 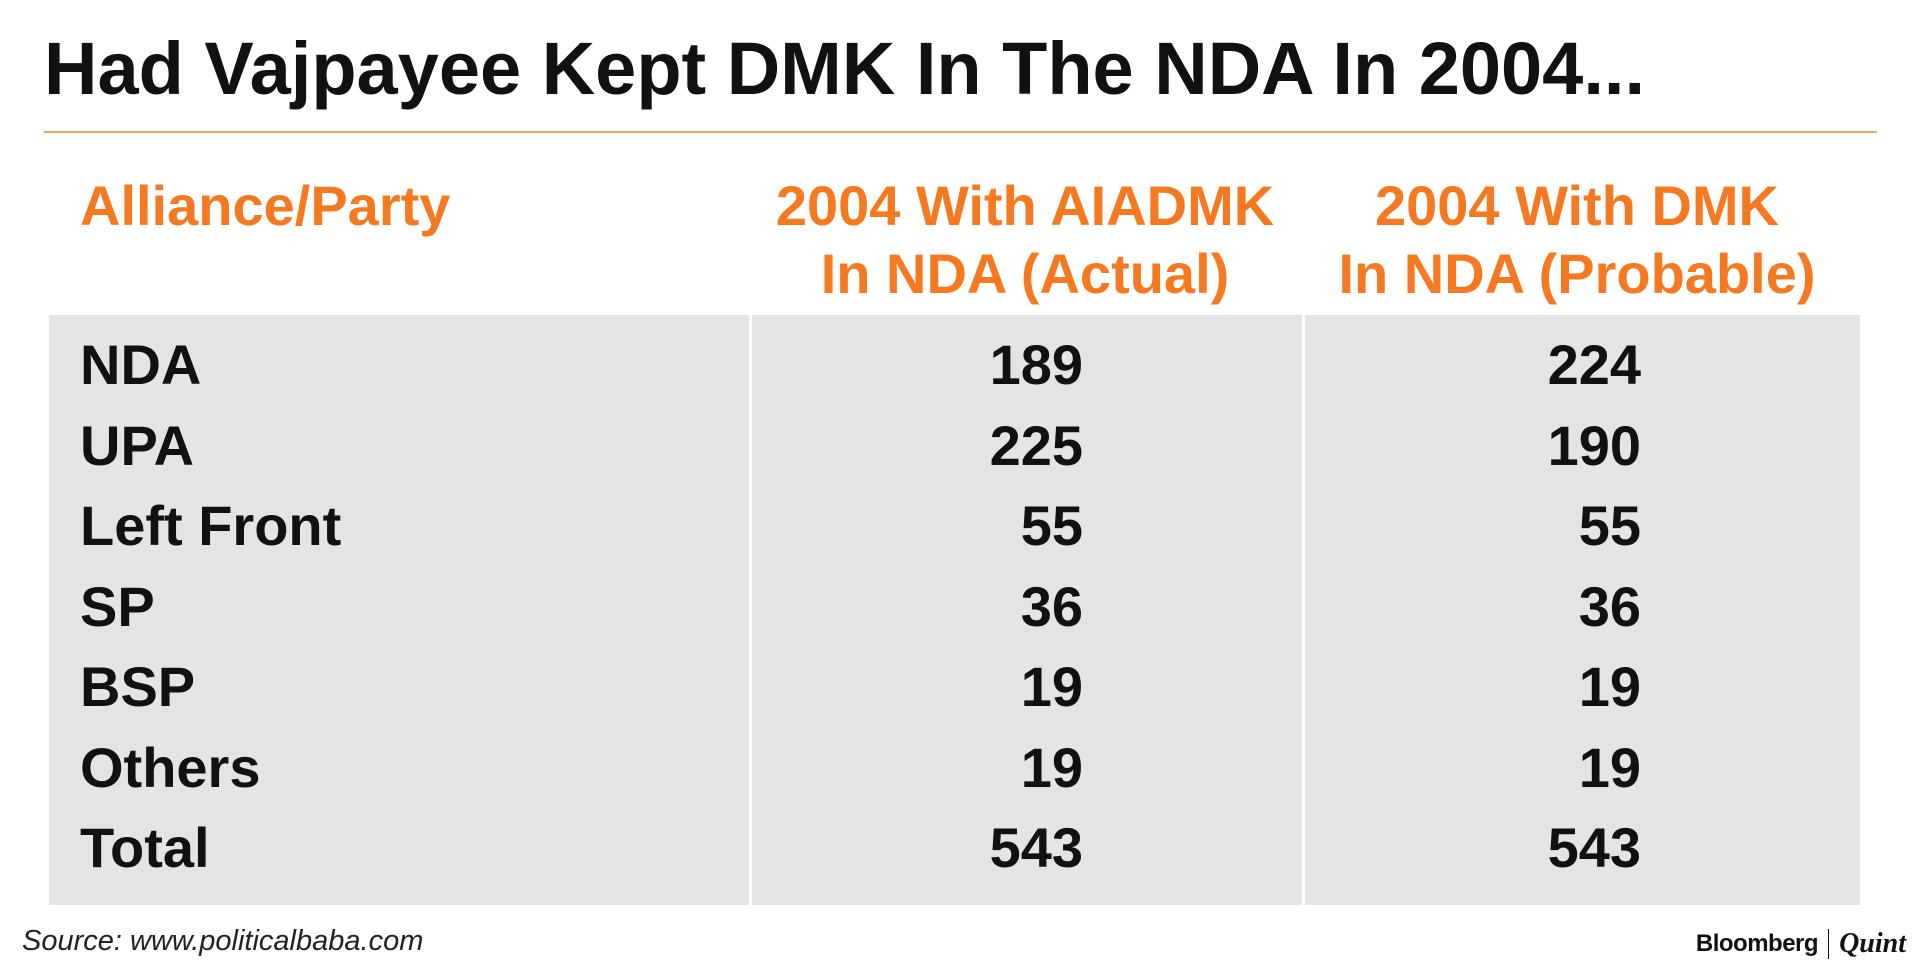 I want to click on column-header-probable-line1: 2004 With DMK, so click(x=1576, y=205).